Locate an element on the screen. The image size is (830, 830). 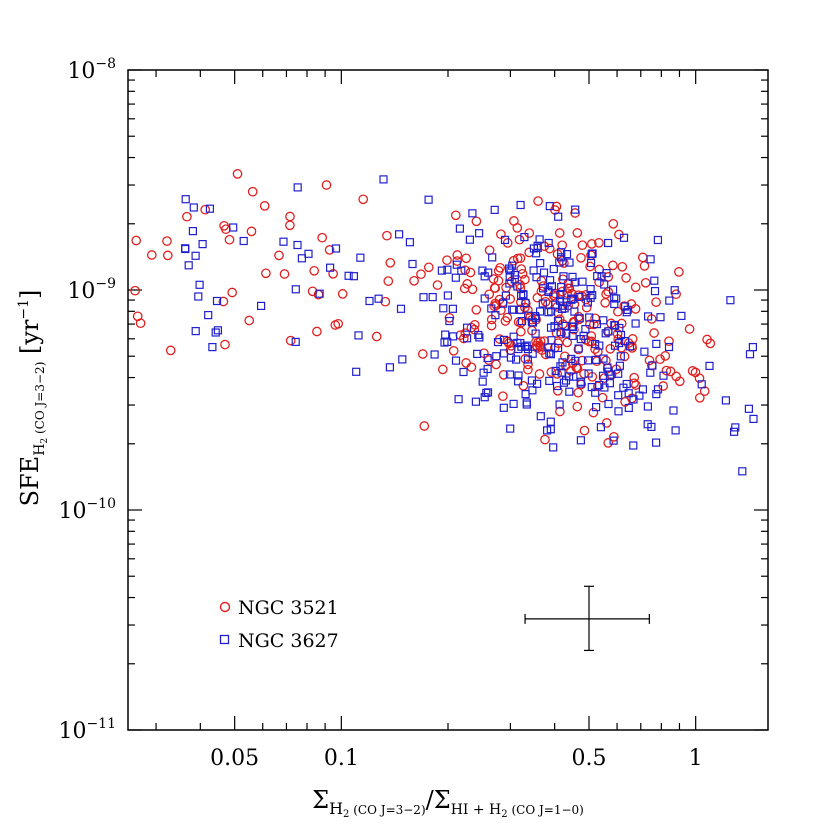
x-label-sub5: 2 is located at coordinates (504, 814).